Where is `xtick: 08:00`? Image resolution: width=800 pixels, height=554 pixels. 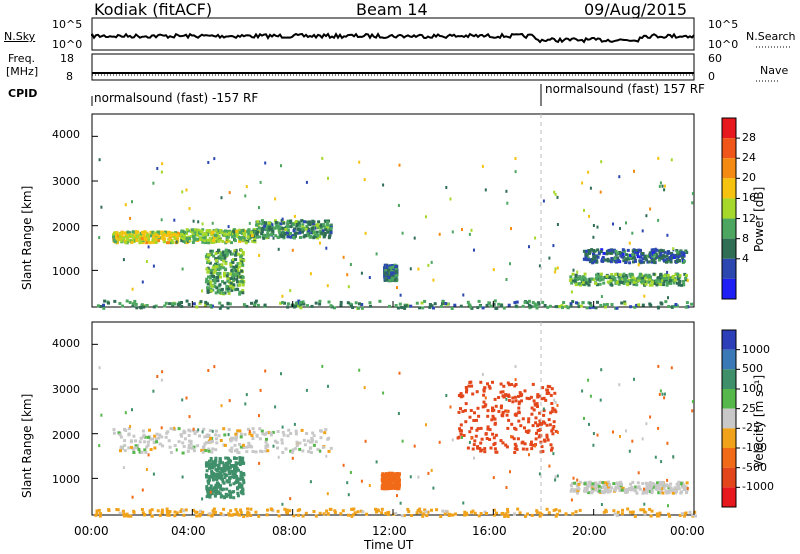
xtick: 08:00 is located at coordinates (289, 531).